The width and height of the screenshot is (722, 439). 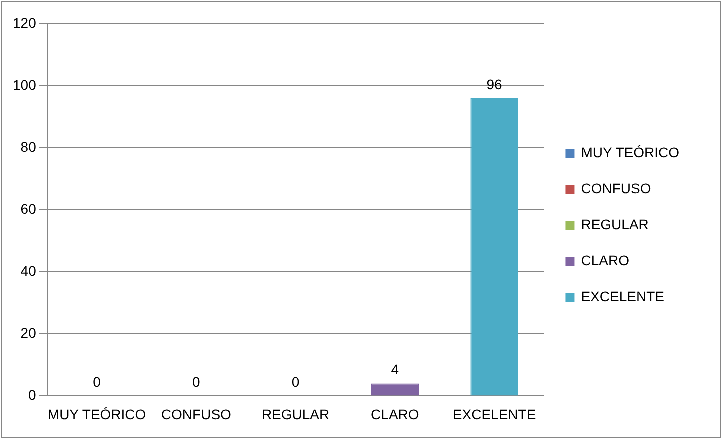 I want to click on x-tick-label: EXCELENTE, so click(x=494, y=414).